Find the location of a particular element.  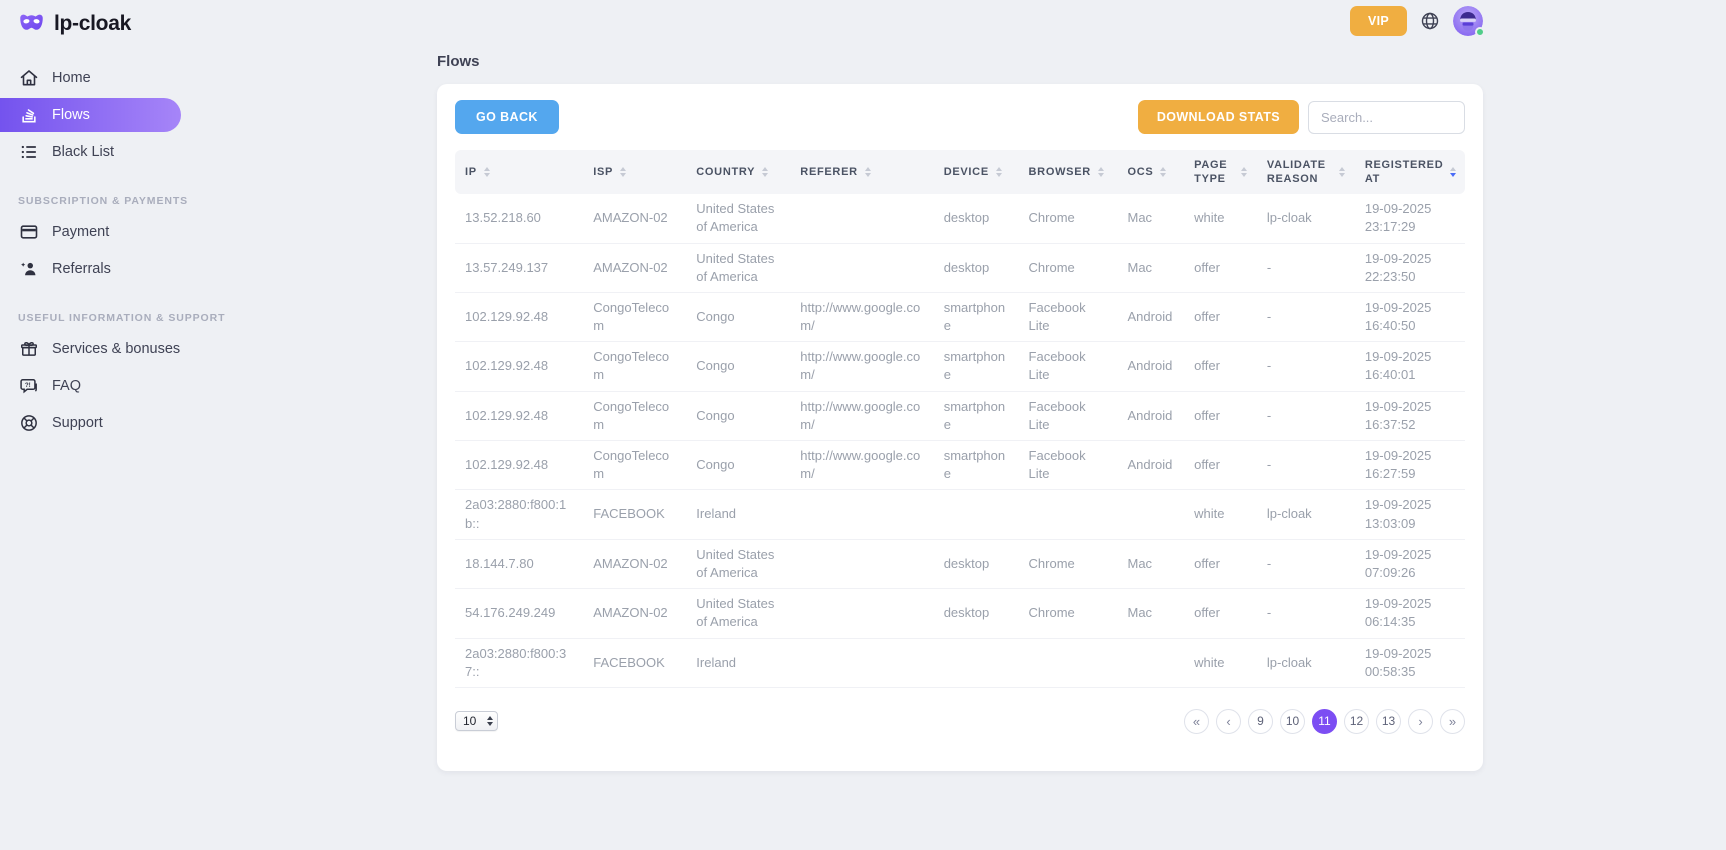

sidebar-item-support: Support is located at coordinates (110, 423).